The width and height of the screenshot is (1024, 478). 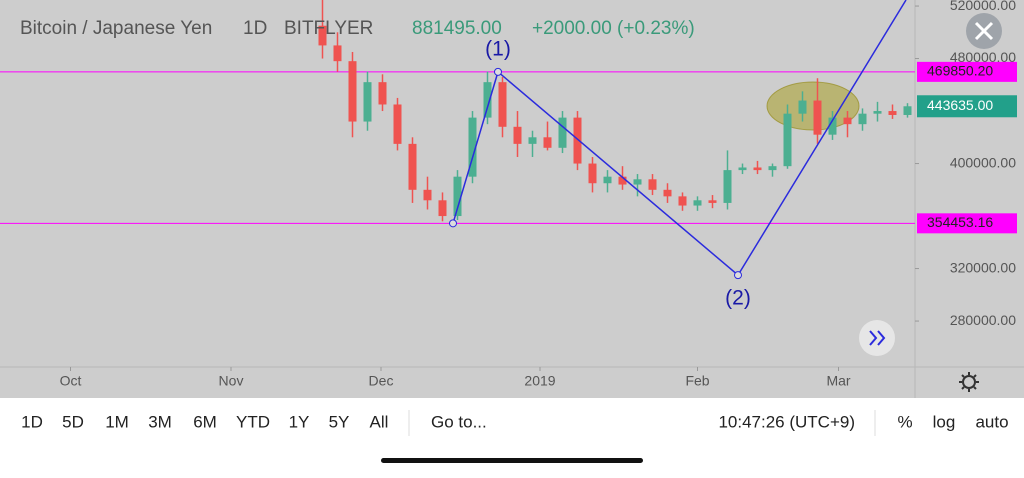 I want to click on x-tick-label: Oct, so click(x=71, y=381).